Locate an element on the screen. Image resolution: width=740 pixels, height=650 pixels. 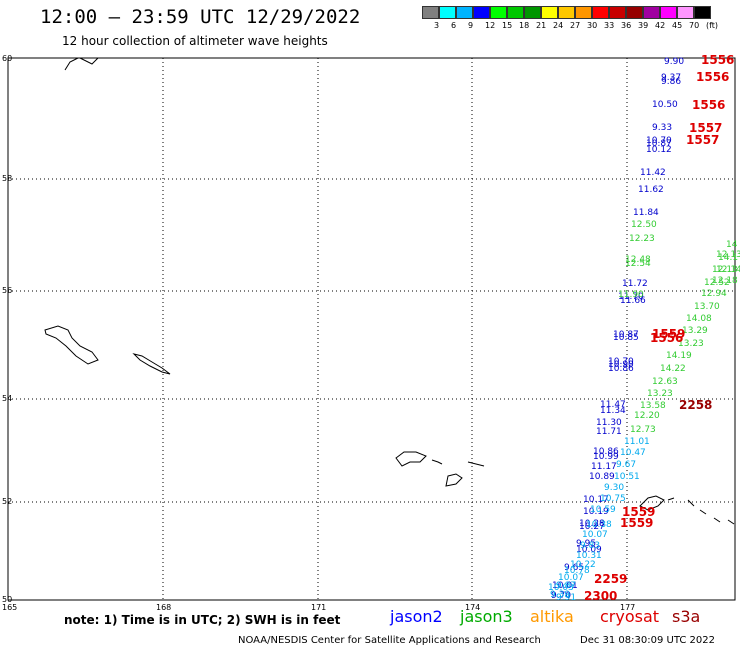
jason3-label: 11.90 is located at coordinates (631, 295).